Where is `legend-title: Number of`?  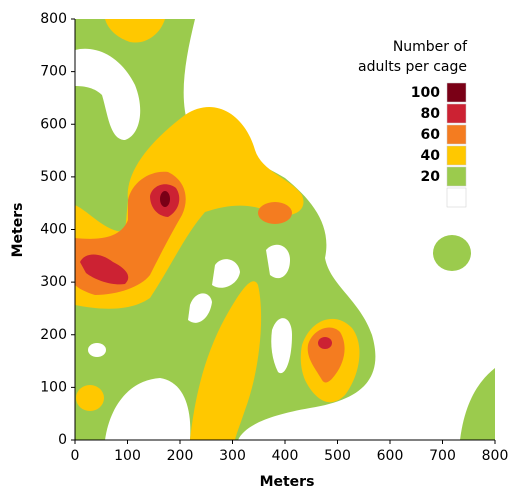
legend-title: Number of is located at coordinates (430, 47).